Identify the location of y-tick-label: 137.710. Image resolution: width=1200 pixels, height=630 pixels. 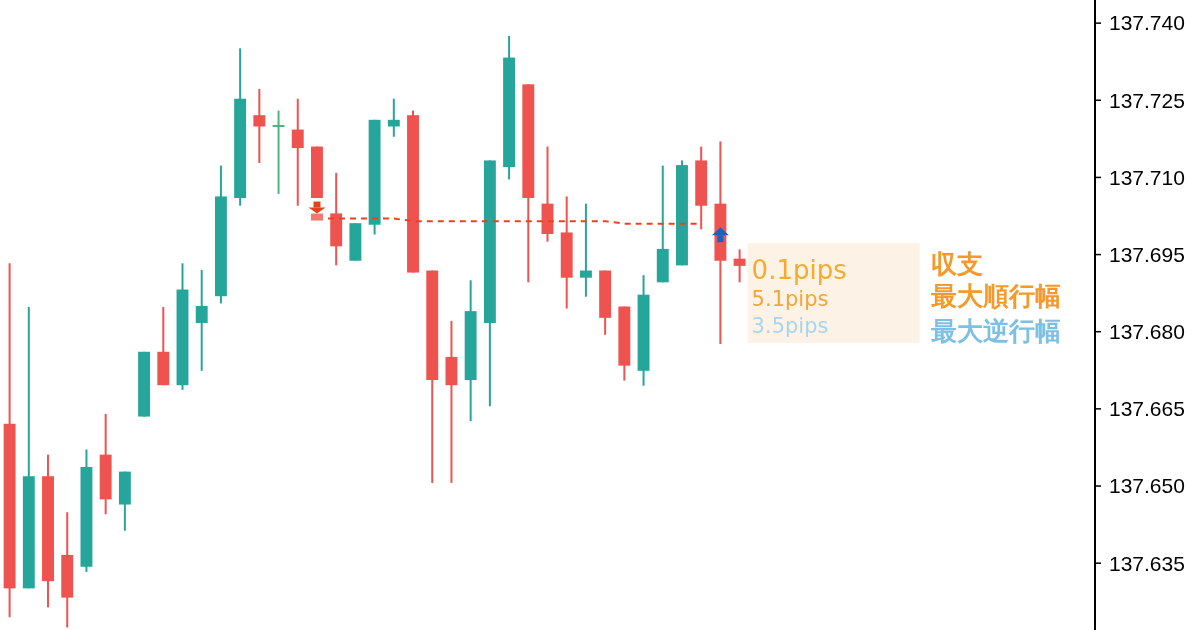
(1147, 177).